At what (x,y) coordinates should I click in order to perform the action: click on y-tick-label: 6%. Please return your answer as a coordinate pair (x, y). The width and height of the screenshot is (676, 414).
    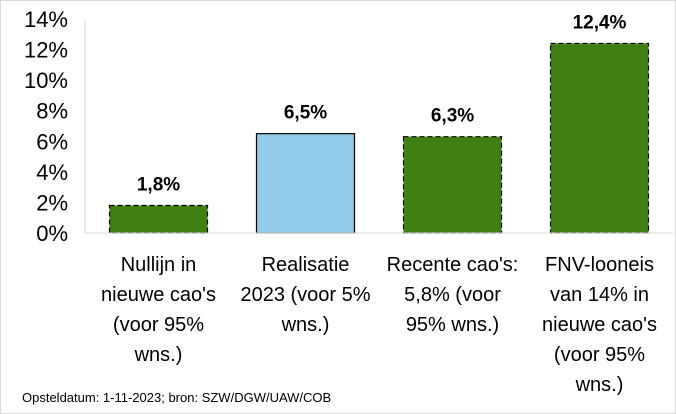
    Looking at the image, I should click on (52, 141).